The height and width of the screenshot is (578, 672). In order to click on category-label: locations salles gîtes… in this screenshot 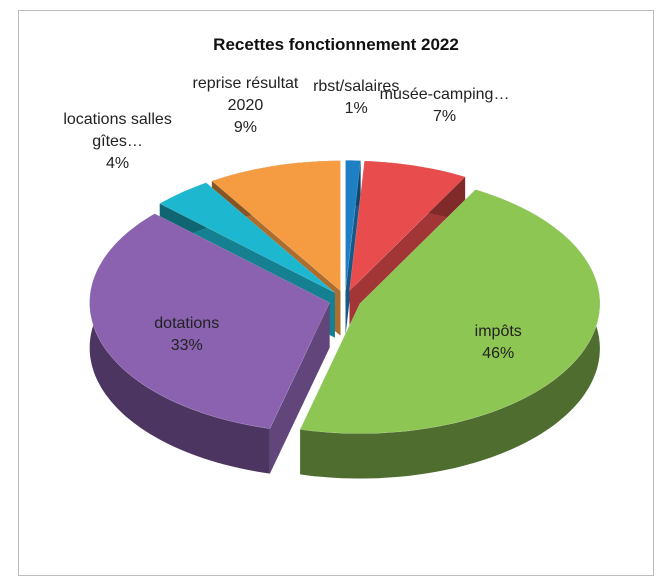, I will do `click(117, 131)`.